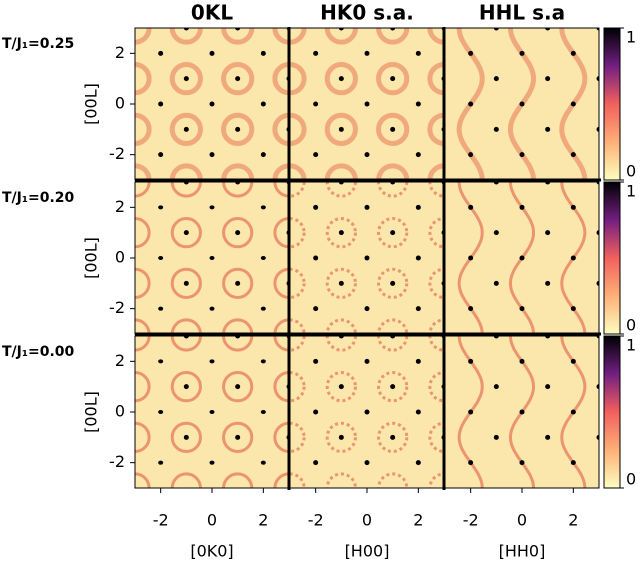  Describe the element at coordinates (522, 13) in the screenshot. I see `column-title: HHL s.a` at that location.